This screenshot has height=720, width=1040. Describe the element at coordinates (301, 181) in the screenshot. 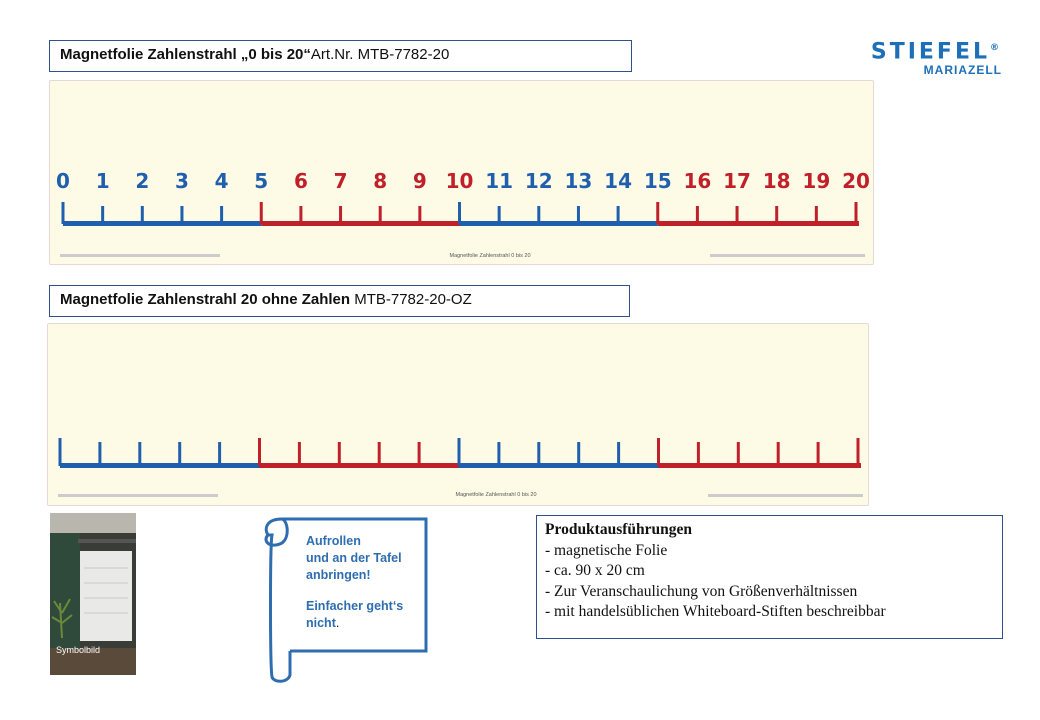

I see `number-line-label: 6` at that location.